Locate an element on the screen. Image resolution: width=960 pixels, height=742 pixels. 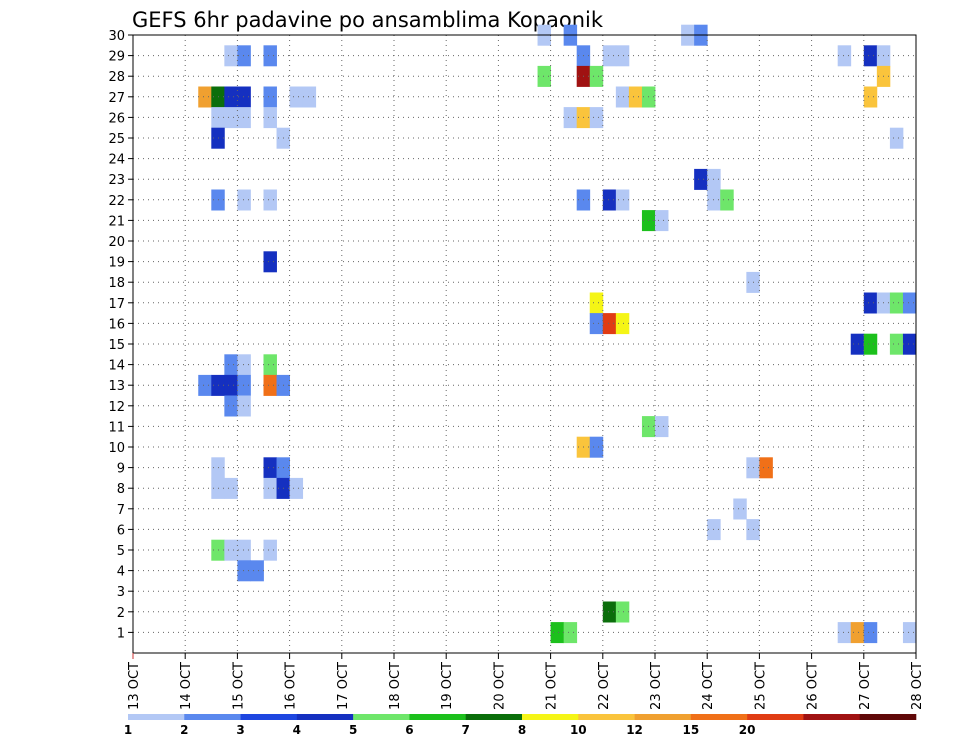
y-tick-label: 8 is located at coordinates (121, 489).